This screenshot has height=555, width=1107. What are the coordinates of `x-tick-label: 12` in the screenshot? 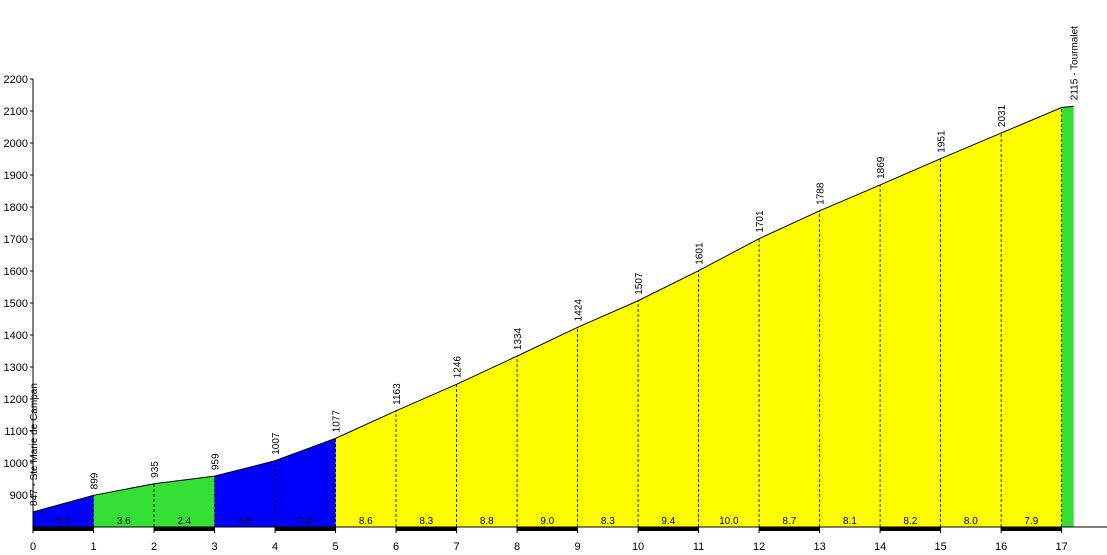 It's located at (759, 547).